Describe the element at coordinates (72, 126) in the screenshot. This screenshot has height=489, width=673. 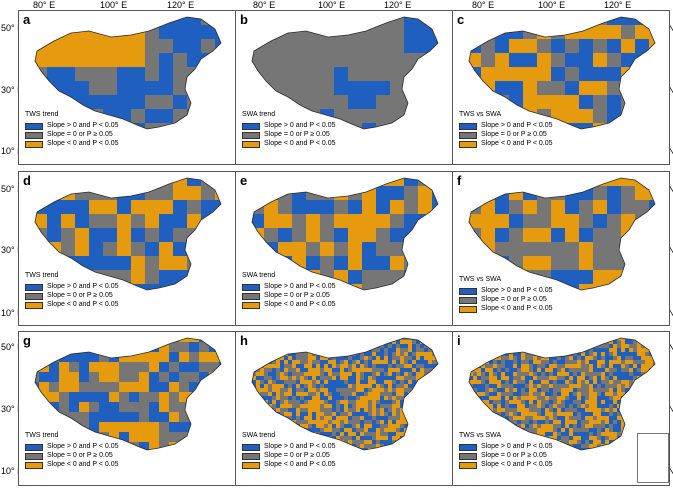
I see `legend-row: Slope > 0 and P < 0.05` at that location.